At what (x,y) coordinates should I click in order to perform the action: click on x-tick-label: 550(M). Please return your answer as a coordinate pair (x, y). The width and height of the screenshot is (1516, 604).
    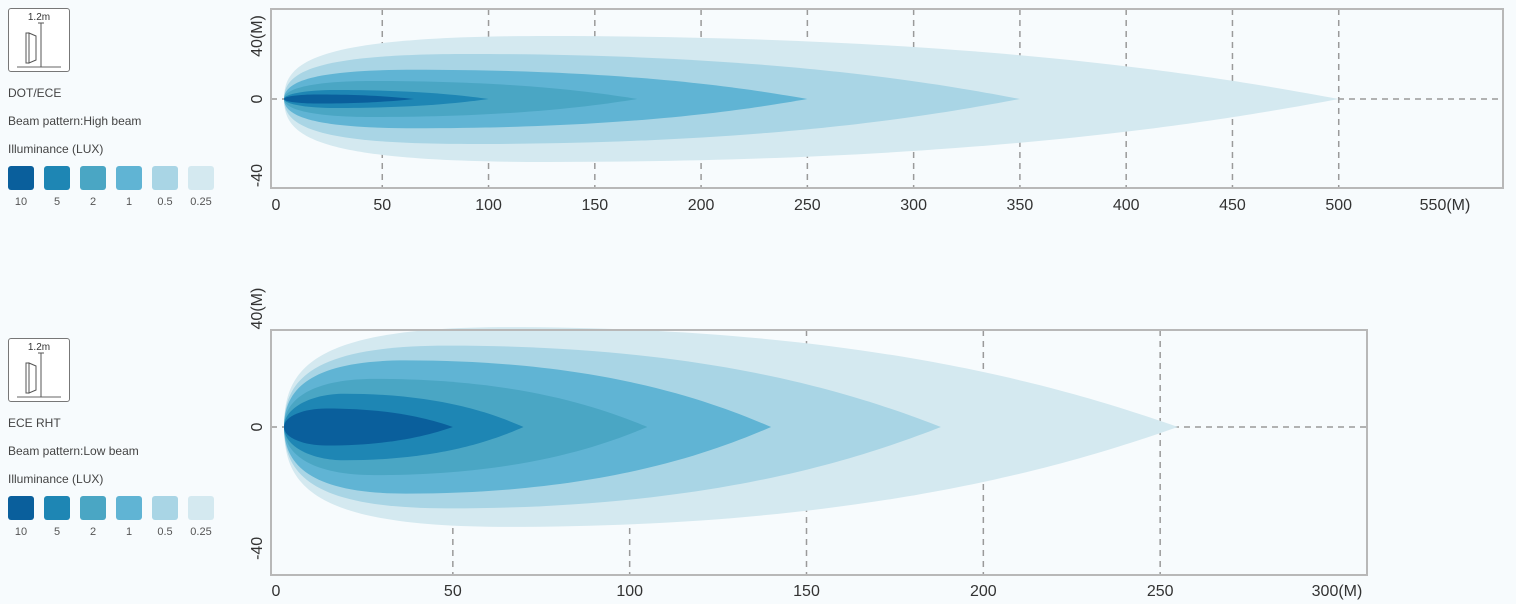
    Looking at the image, I should click on (1445, 205).